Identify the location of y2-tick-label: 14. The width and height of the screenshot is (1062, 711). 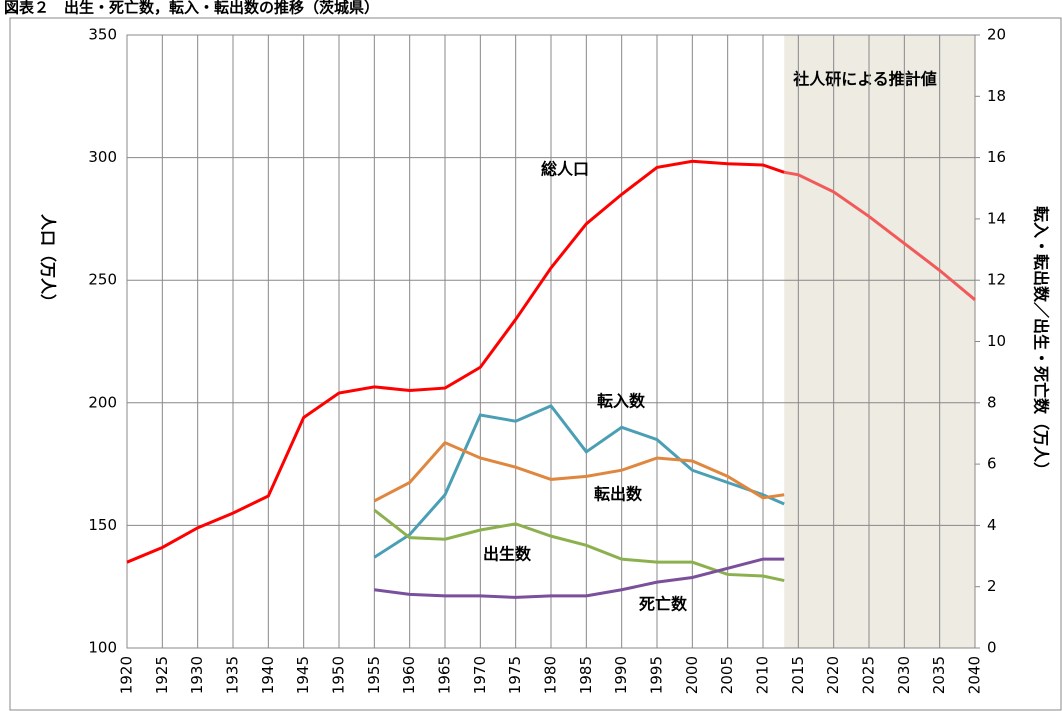
(996, 218).